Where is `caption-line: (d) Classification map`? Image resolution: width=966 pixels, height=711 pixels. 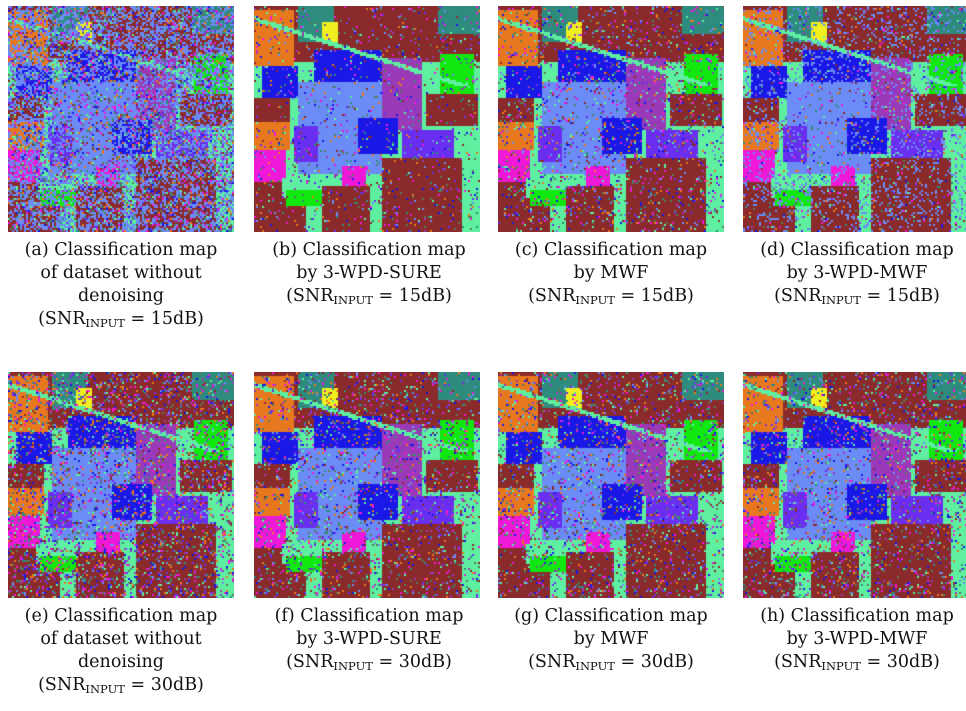
caption-line: (d) Classification map is located at coordinates (857, 250).